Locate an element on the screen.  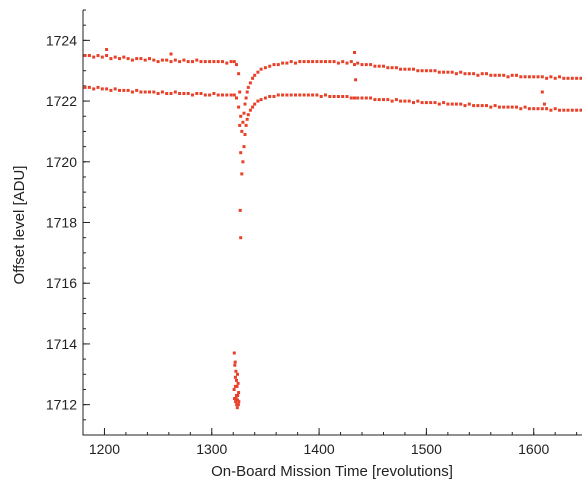
y-tick-label: 1724 is located at coordinates (61, 40).